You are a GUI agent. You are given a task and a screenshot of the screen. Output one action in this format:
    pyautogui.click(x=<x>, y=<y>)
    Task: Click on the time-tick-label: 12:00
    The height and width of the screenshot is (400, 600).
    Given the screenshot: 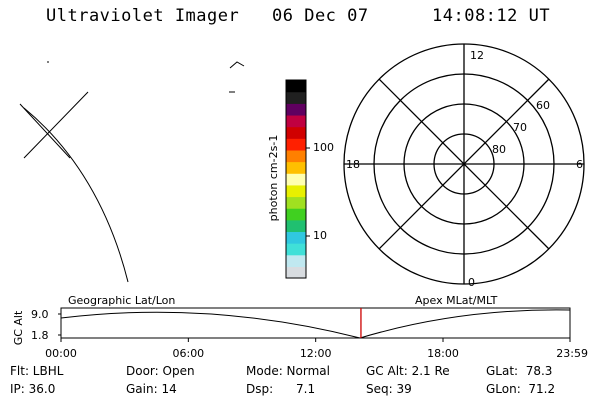 What is the action you would take?
    pyautogui.click(x=316, y=353)
    